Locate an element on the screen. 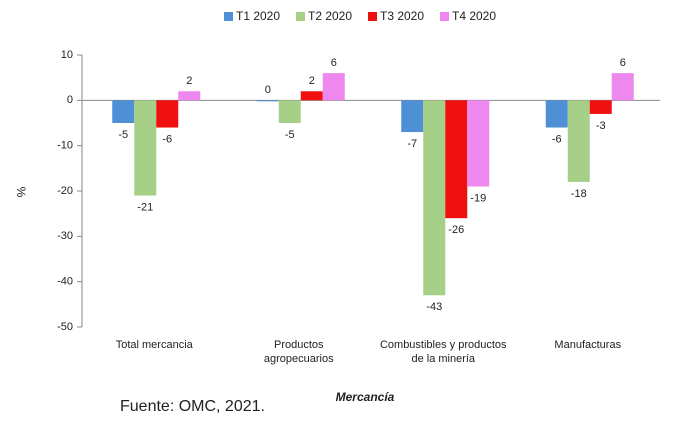 Image resolution: width=677 pixels, height=423 pixels. x-tick-label: Total mercancia is located at coordinates (154, 345).